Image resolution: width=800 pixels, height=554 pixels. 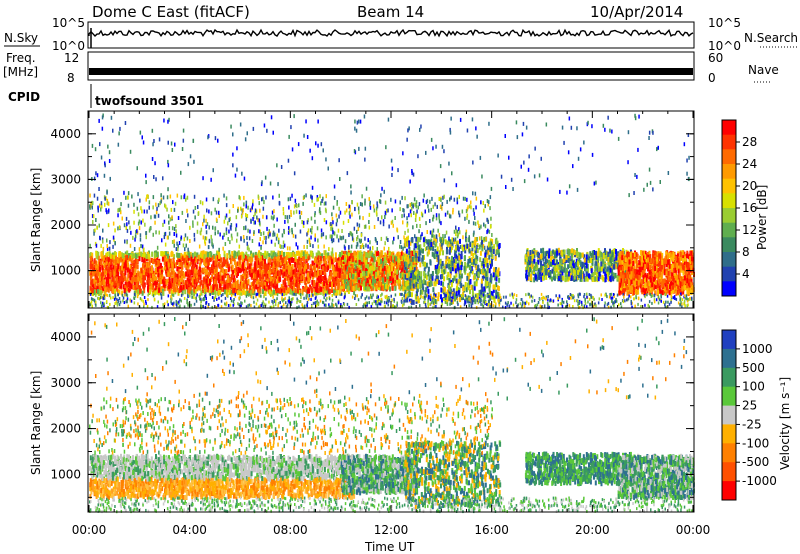 What do you see at coordinates (724, 23) in the screenshot?
I see `nsearch-tick-top: 10^5` at bounding box center [724, 23].